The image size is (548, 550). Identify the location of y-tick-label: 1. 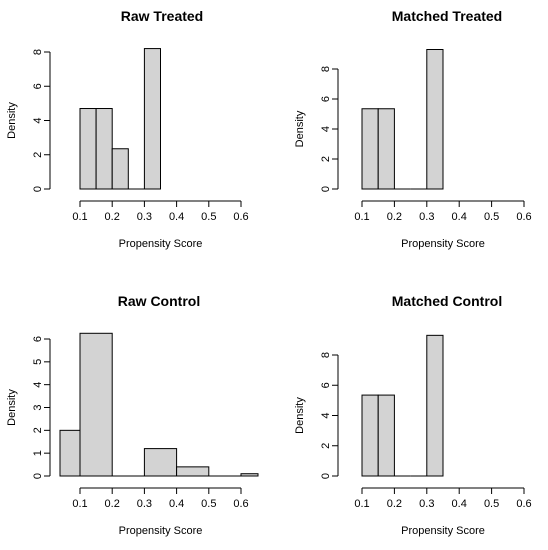
(38, 453).